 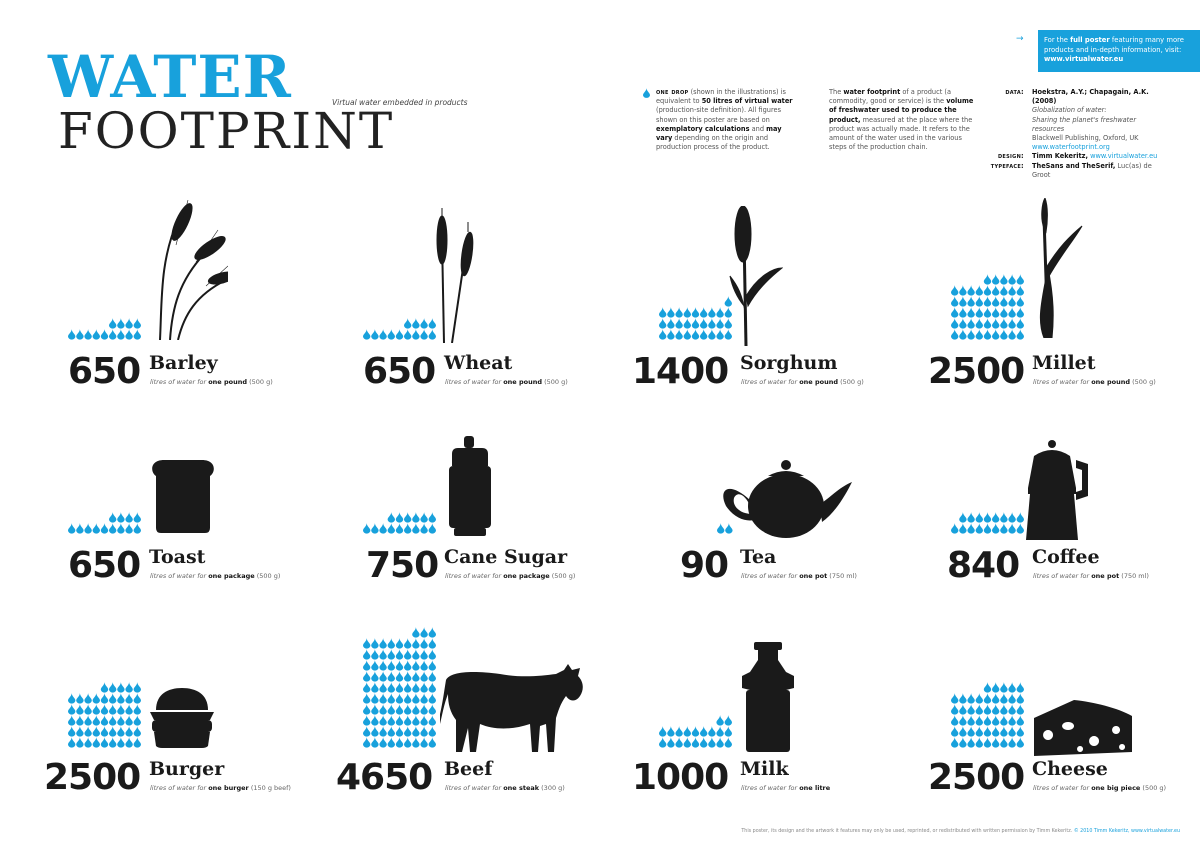 I want to click on value-sorghum: 1400, so click(x=680, y=371).